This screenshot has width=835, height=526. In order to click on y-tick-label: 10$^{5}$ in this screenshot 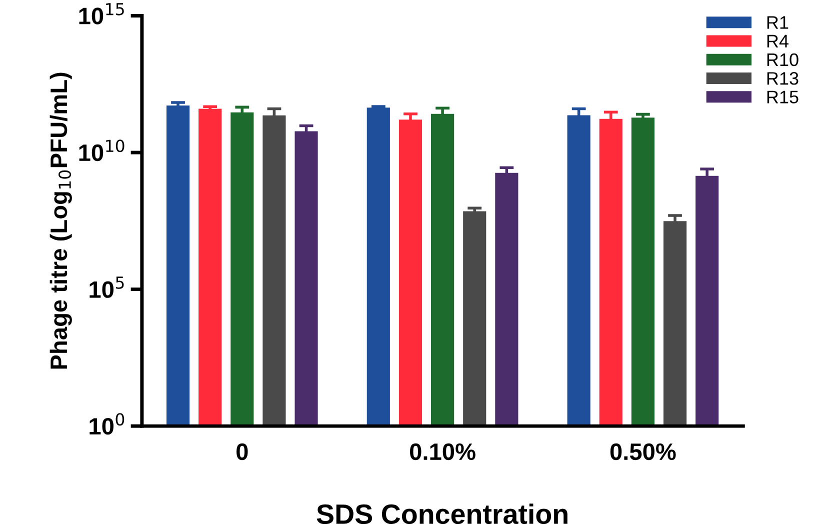, I will do `click(107, 287)`.